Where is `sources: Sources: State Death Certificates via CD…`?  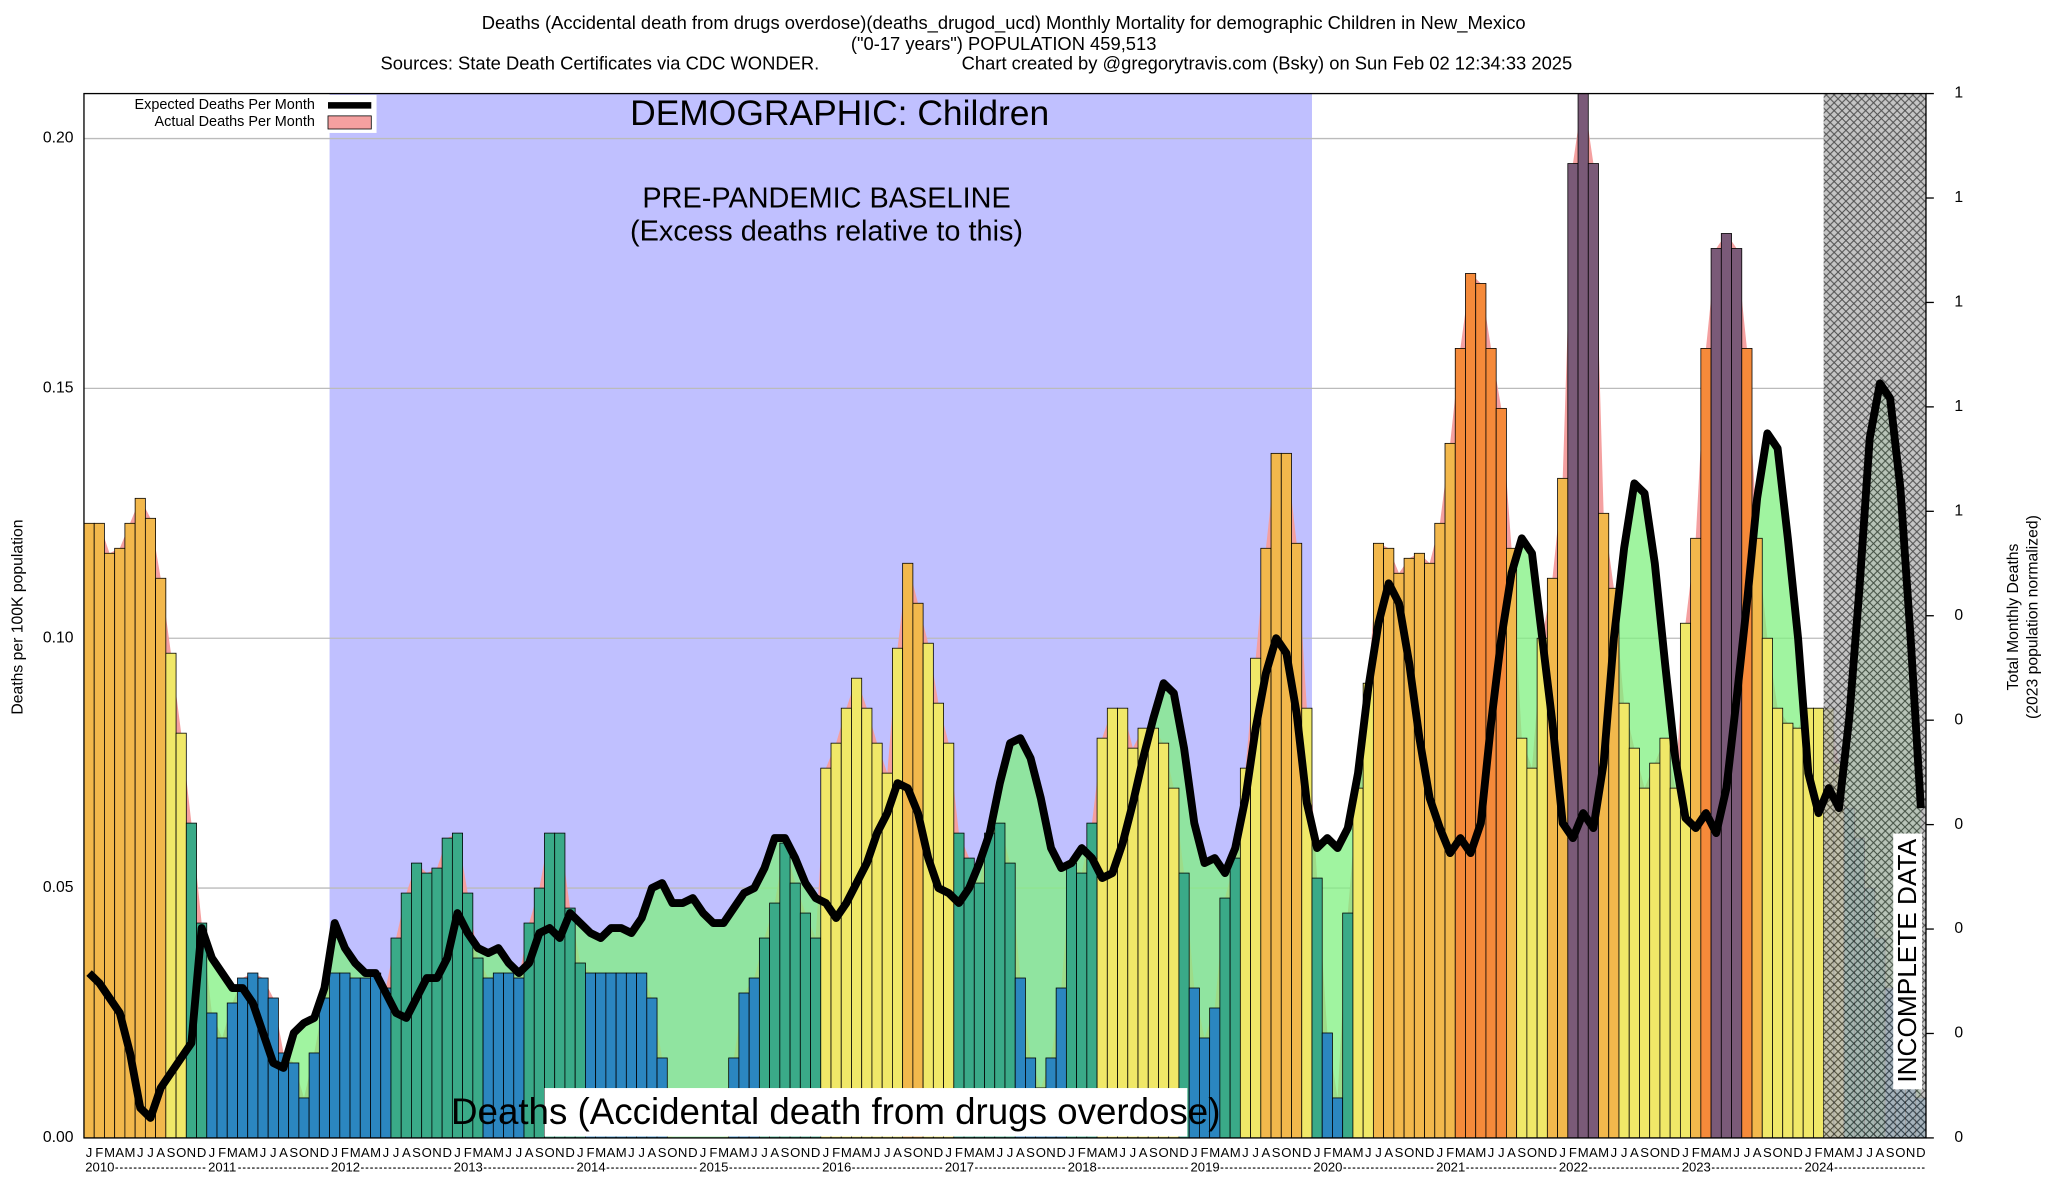 sources: Sources: State Death Certificates via CD… is located at coordinates (599, 63).